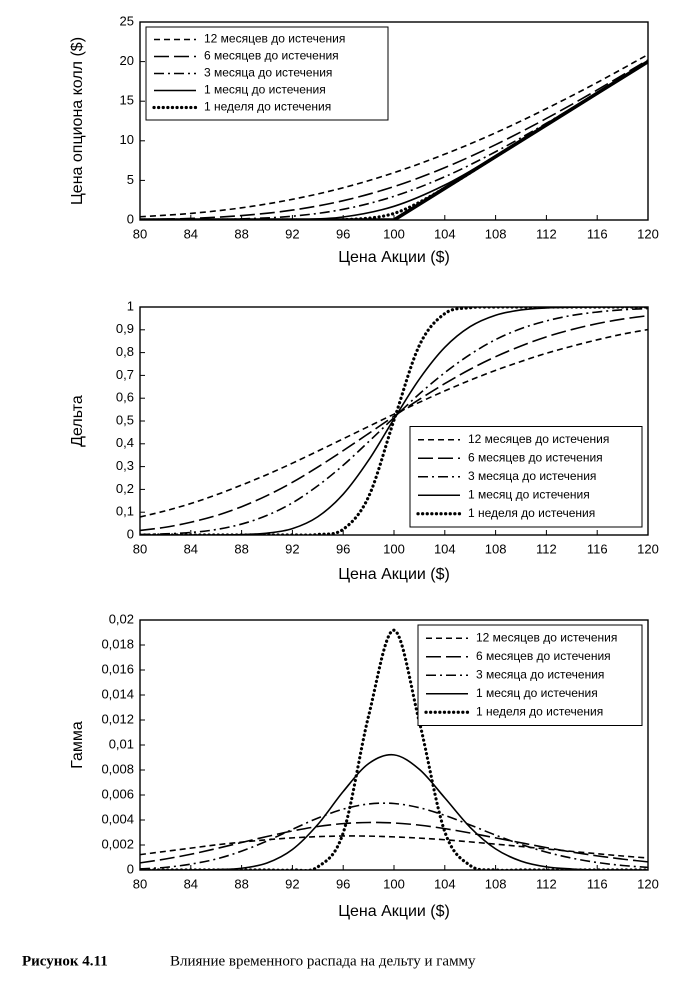 The height and width of the screenshot is (981, 688). What do you see at coordinates (127, 20) in the screenshot?
I see `y-tick-label: 25` at bounding box center [127, 20].